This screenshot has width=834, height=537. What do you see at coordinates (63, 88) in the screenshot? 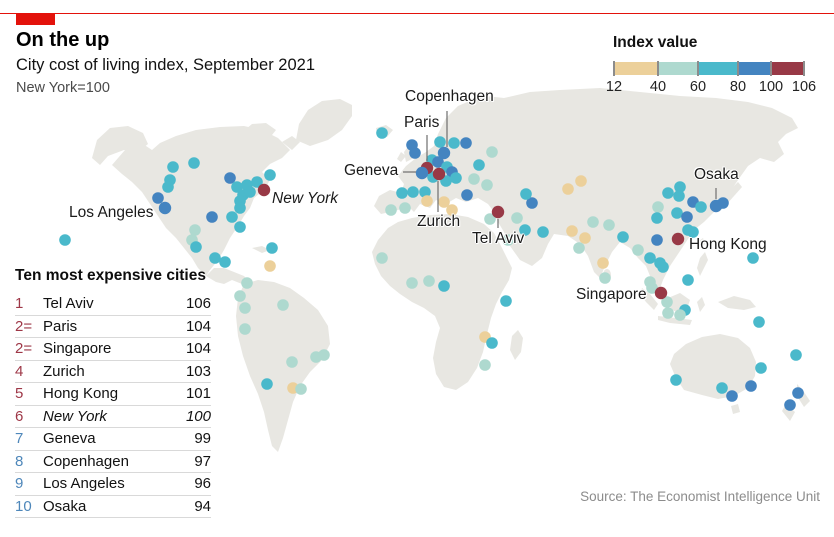
I see `unit-note: New York=100` at bounding box center [63, 88].